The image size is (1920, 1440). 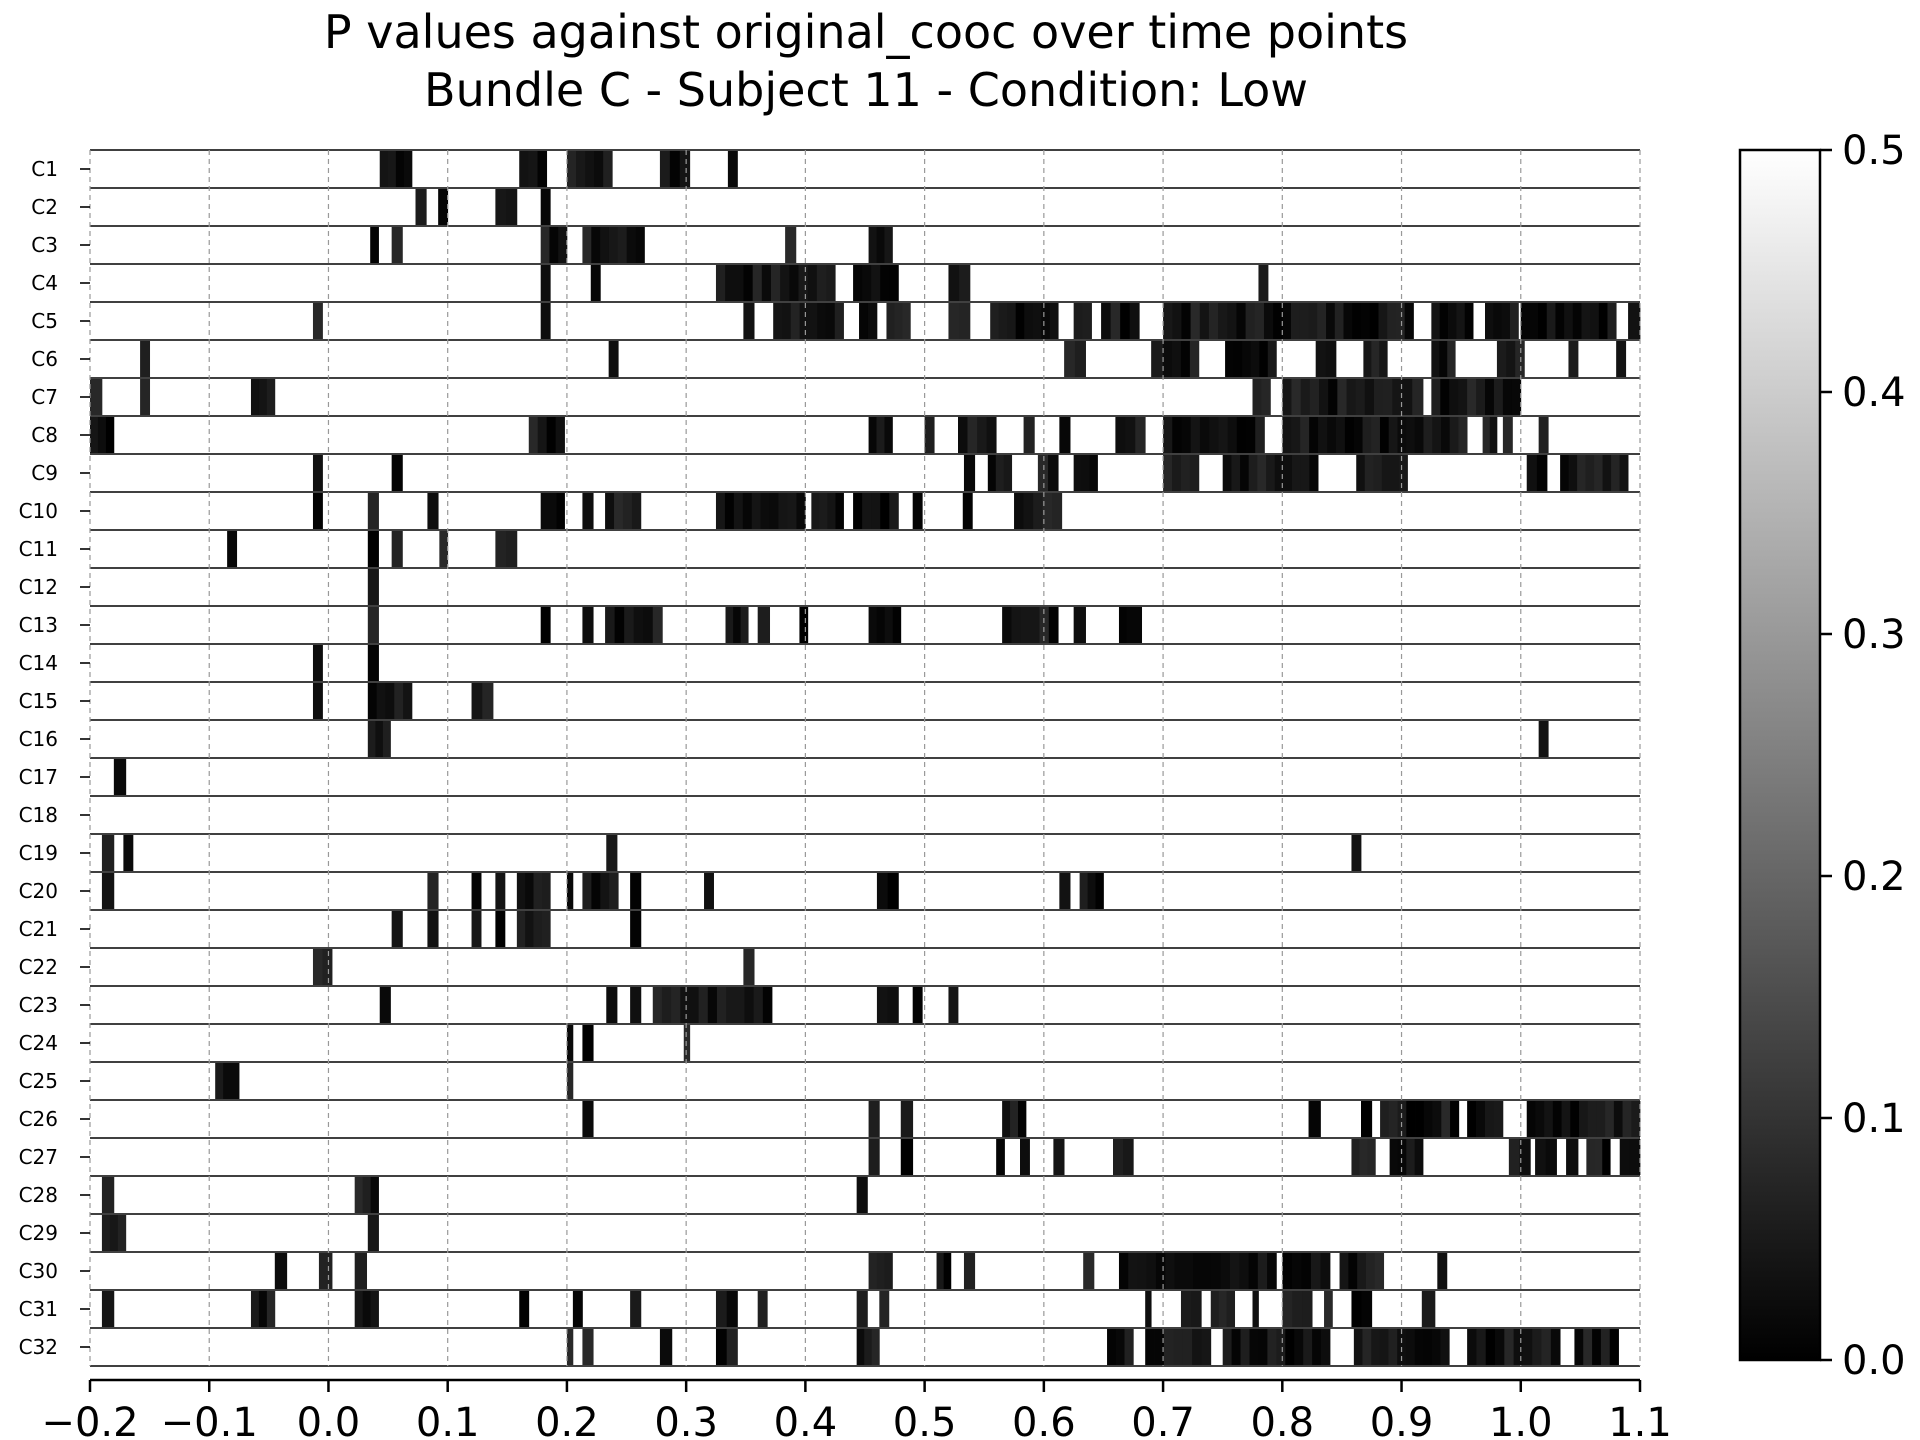 What do you see at coordinates (883, 359) in the screenshot?
I see `heatmap-row-c6` at bounding box center [883, 359].